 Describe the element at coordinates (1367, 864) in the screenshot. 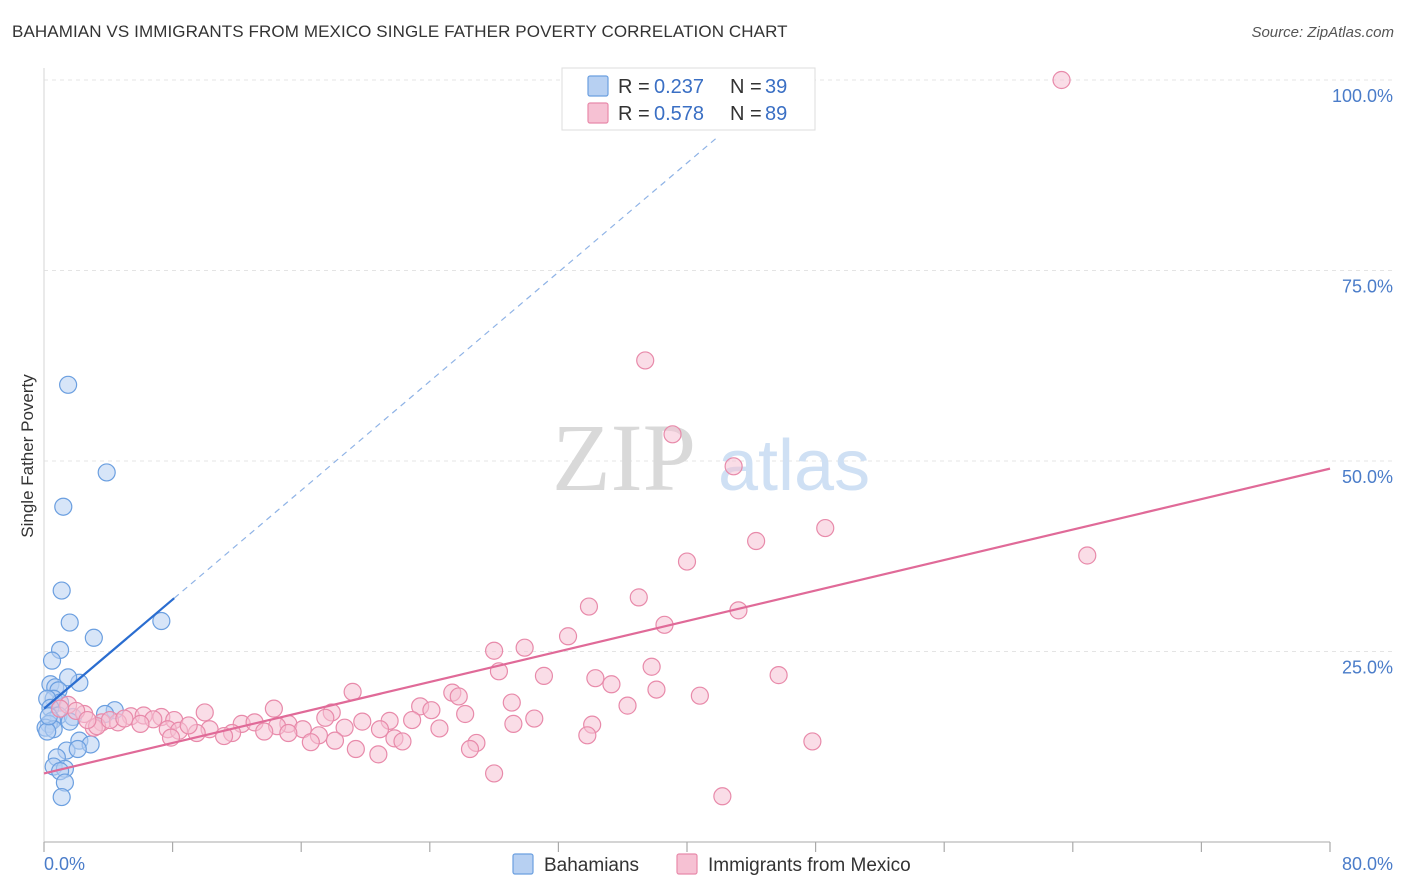

I see `x-tick-label-max: 80.0%` at that location.